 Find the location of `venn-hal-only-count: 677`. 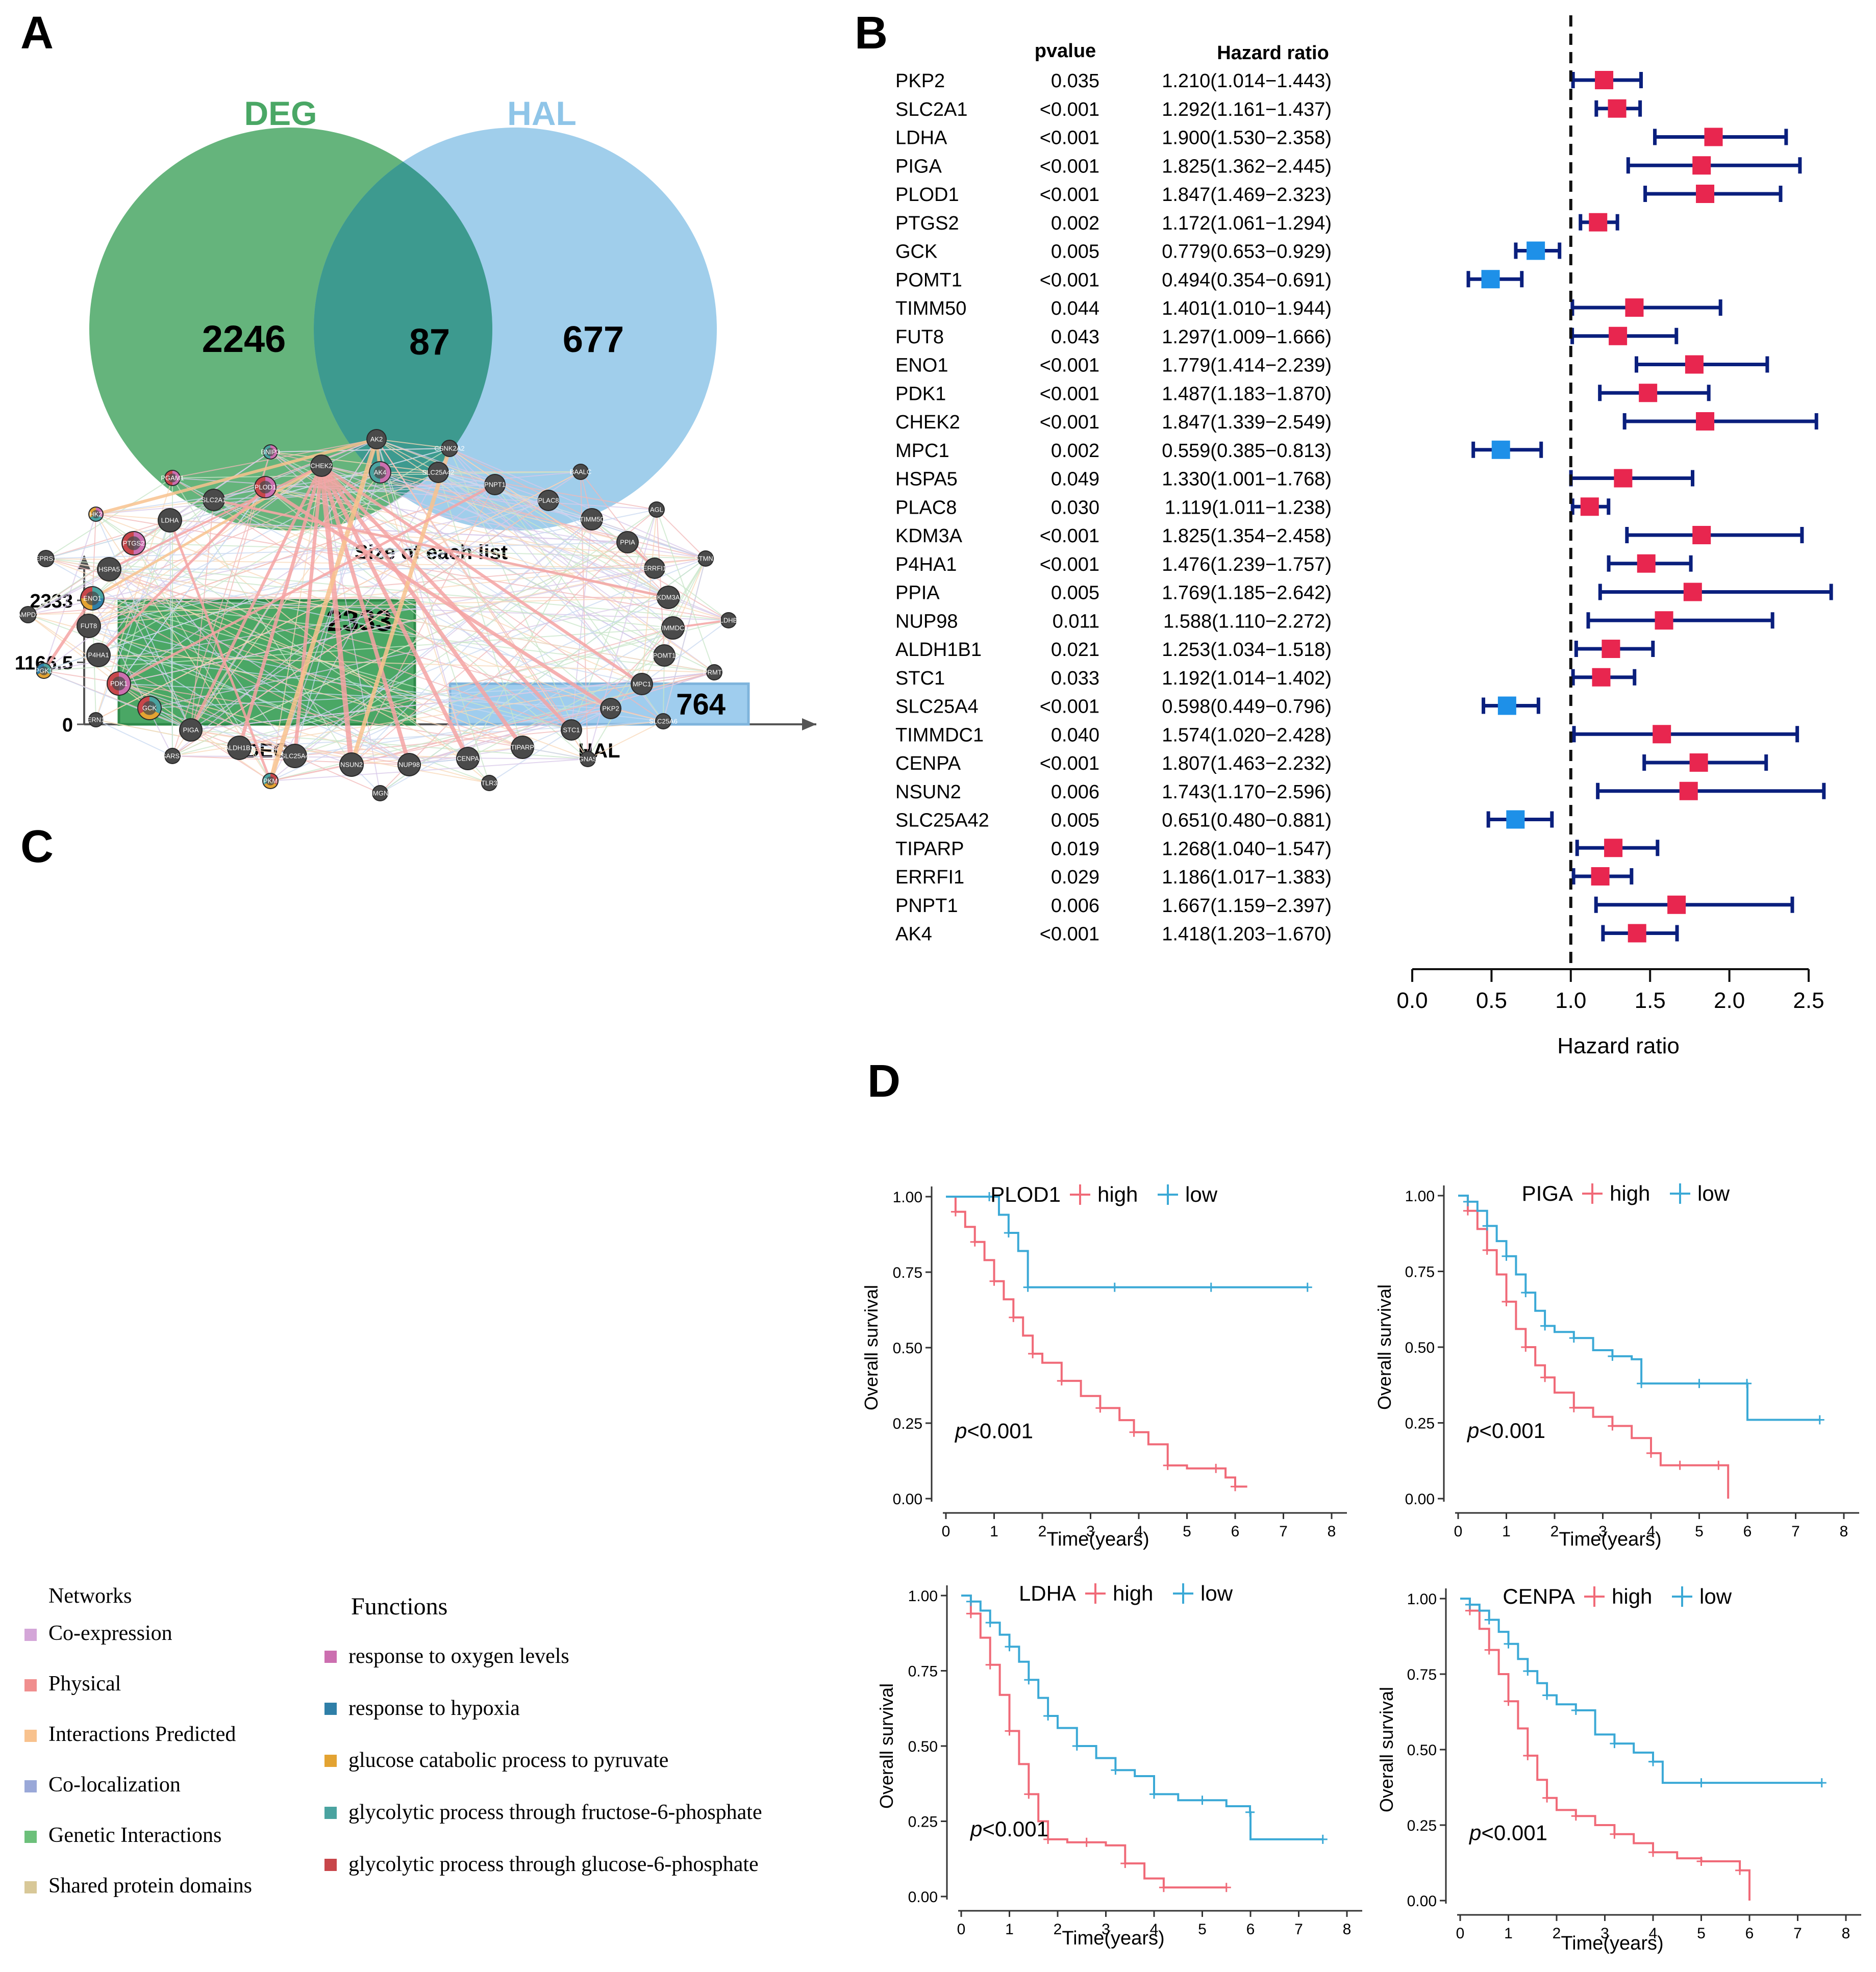

venn-hal-only-count: 677 is located at coordinates (593, 340).